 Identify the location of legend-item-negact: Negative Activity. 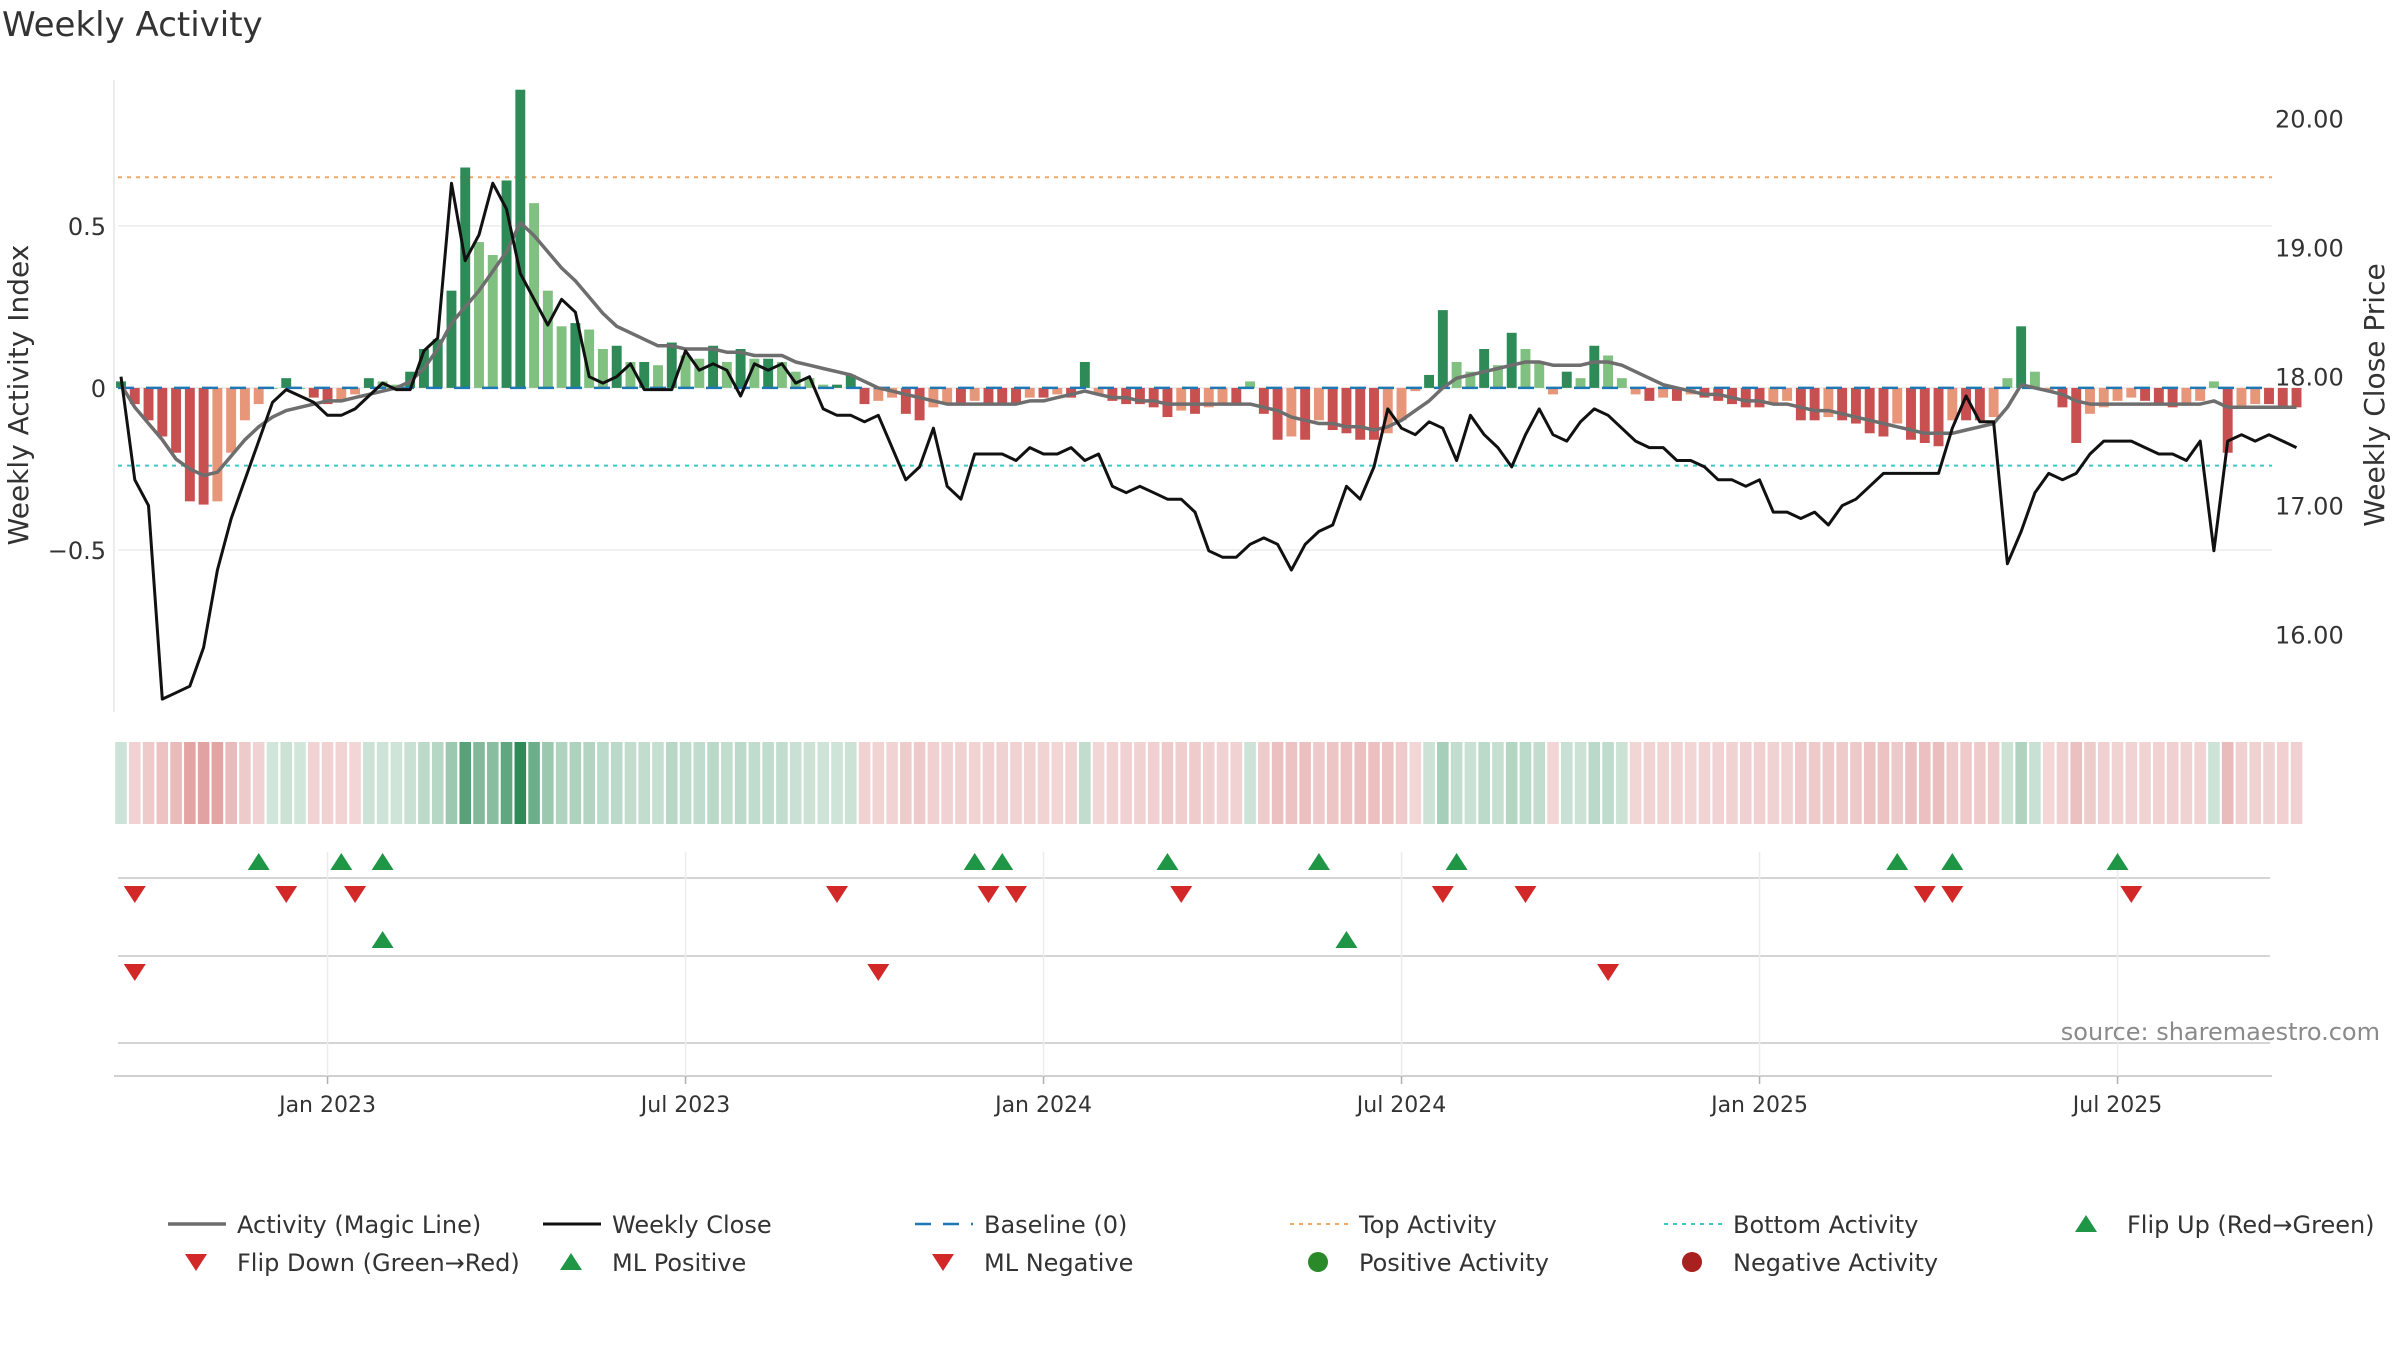
(1810, 1263).